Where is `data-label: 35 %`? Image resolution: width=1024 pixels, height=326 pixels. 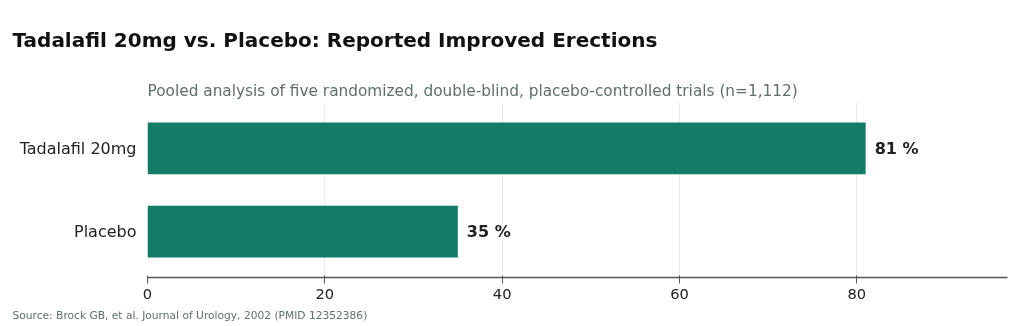 data-label: 35 % is located at coordinates (488, 232).